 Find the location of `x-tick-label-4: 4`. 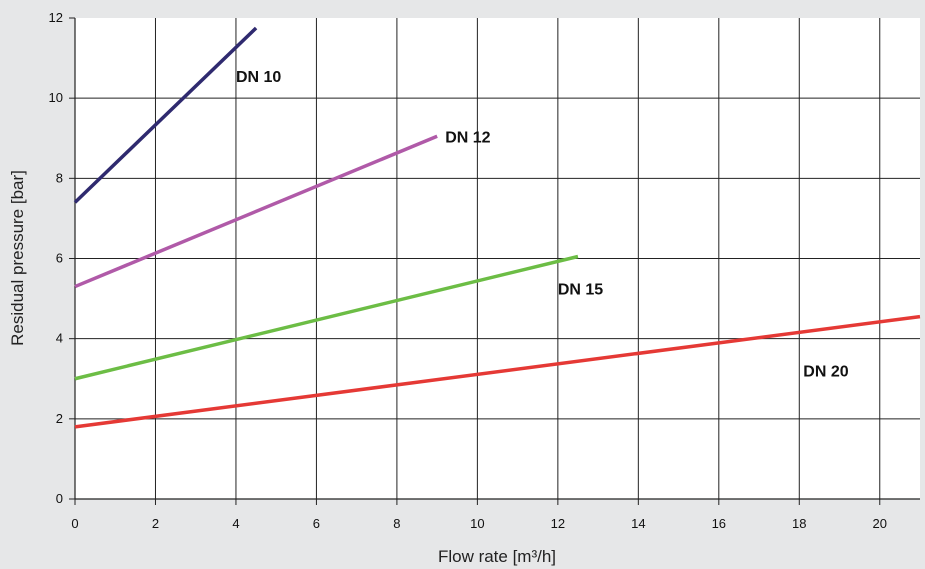

x-tick-label-4: 4 is located at coordinates (235, 523).